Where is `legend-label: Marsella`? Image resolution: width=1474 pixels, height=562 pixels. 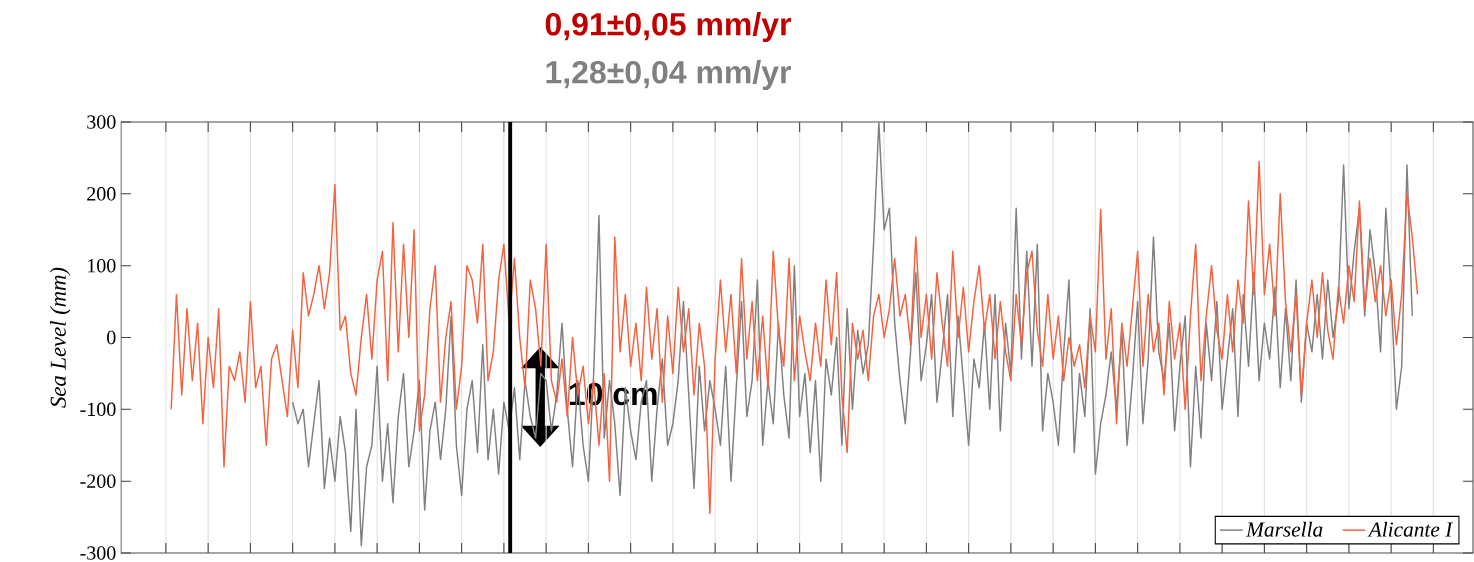
legend-label: Marsella is located at coordinates (1284, 529).